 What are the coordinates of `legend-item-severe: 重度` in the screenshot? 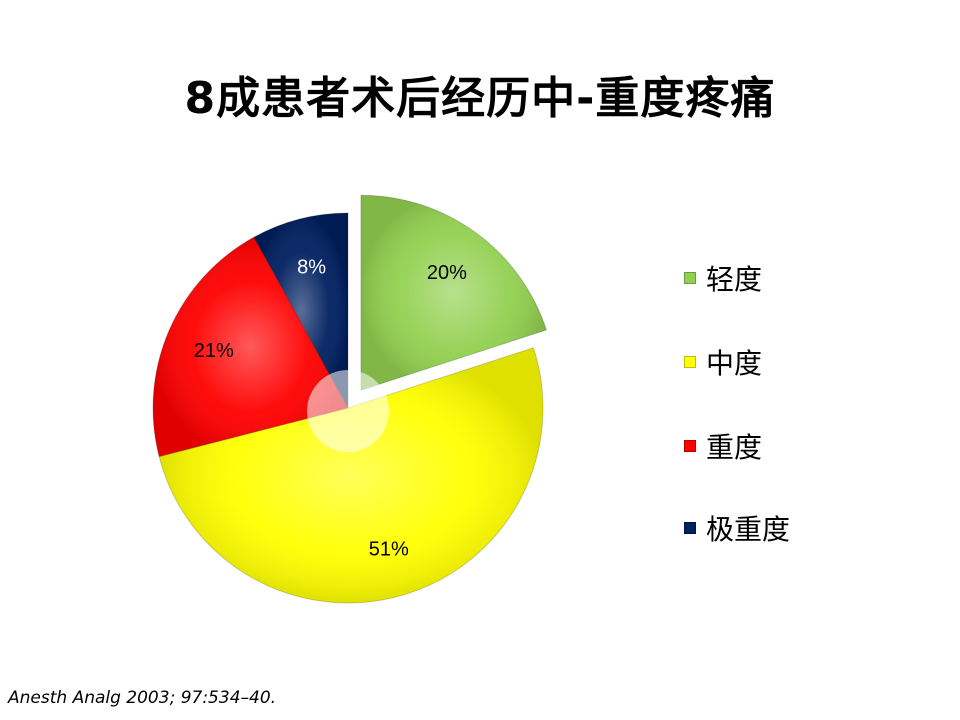 It's located at (723, 446).